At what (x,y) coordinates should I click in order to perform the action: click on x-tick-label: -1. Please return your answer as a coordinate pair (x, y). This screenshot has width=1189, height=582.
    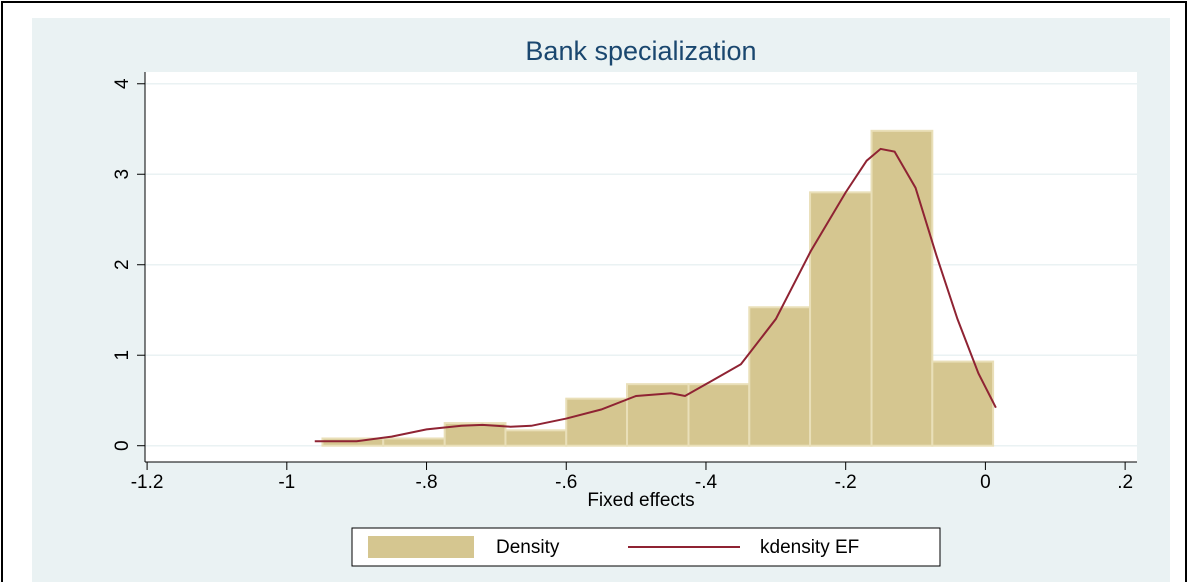
    Looking at the image, I should click on (286, 482).